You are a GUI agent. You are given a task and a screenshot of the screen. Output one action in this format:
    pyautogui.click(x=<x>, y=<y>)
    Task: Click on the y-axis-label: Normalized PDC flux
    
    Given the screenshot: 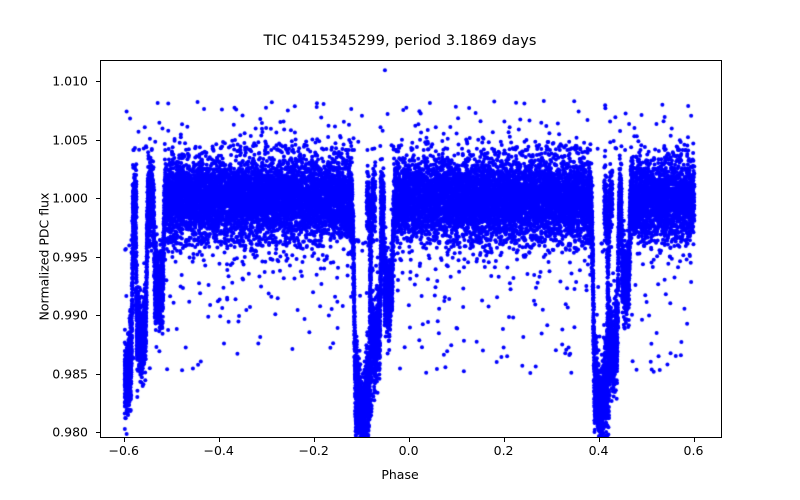 What is the action you would take?
    pyautogui.click(x=44, y=256)
    